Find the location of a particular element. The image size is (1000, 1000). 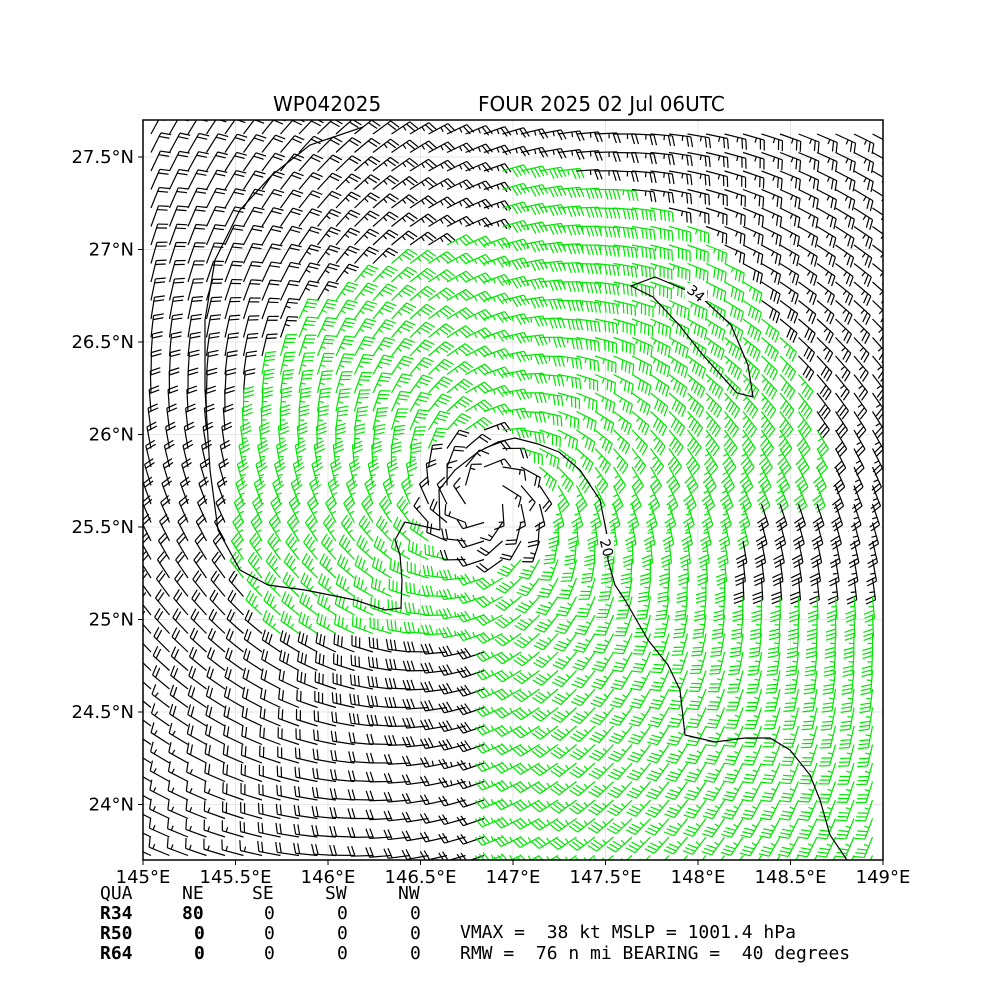

y-tick-label: 24°N is located at coordinates (111, 805).